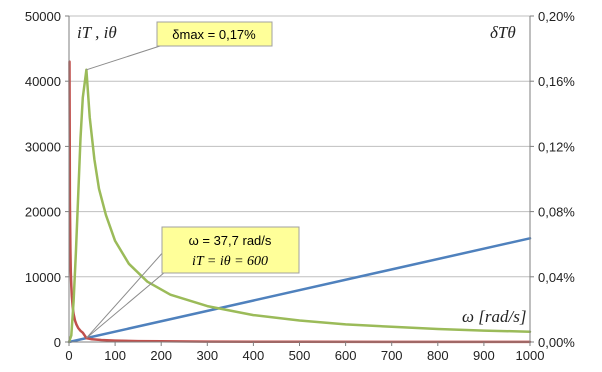 Image resolution: width=602 pixels, height=372 pixels. Describe the element at coordinates (230, 240) in the screenshot. I see `callout-omega: ω = 37,7 rad/s` at that location.